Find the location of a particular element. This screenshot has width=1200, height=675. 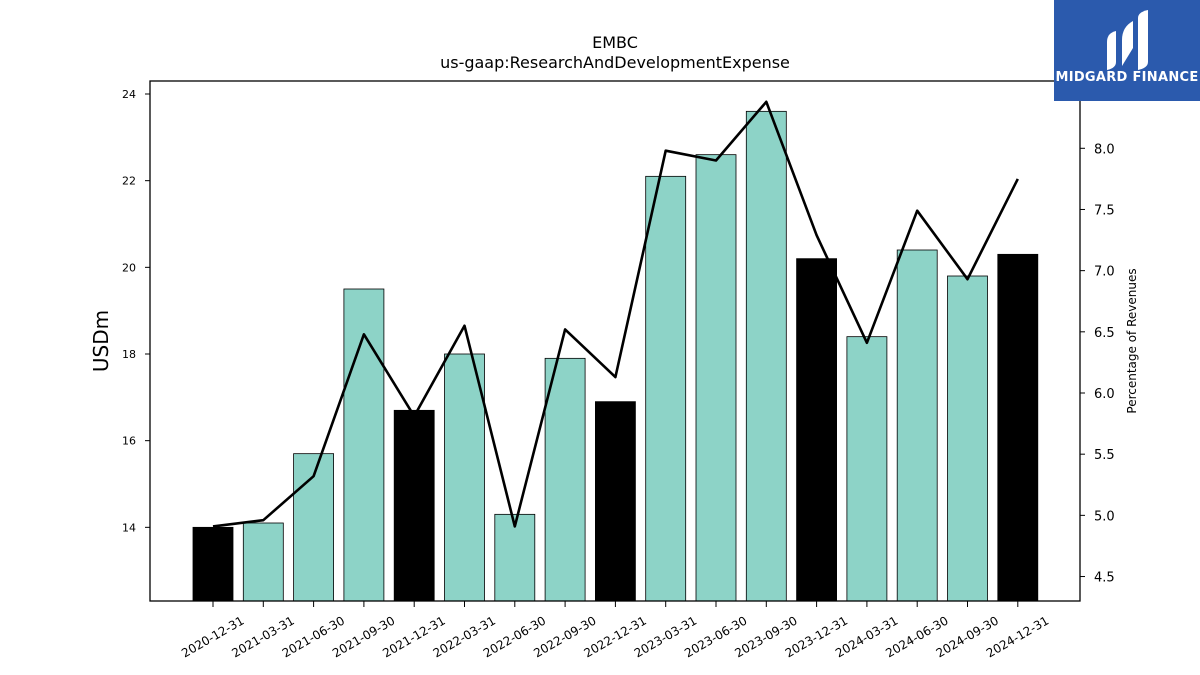

right-tick-label: 6.0 is located at coordinates (1104, 394).